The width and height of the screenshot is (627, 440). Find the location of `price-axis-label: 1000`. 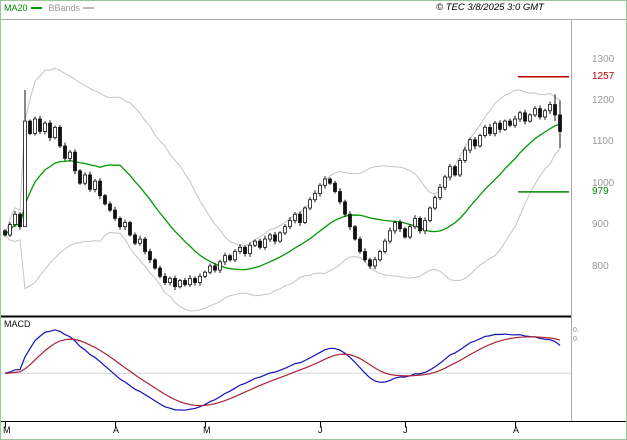

price-axis-label: 1000 is located at coordinates (603, 183).